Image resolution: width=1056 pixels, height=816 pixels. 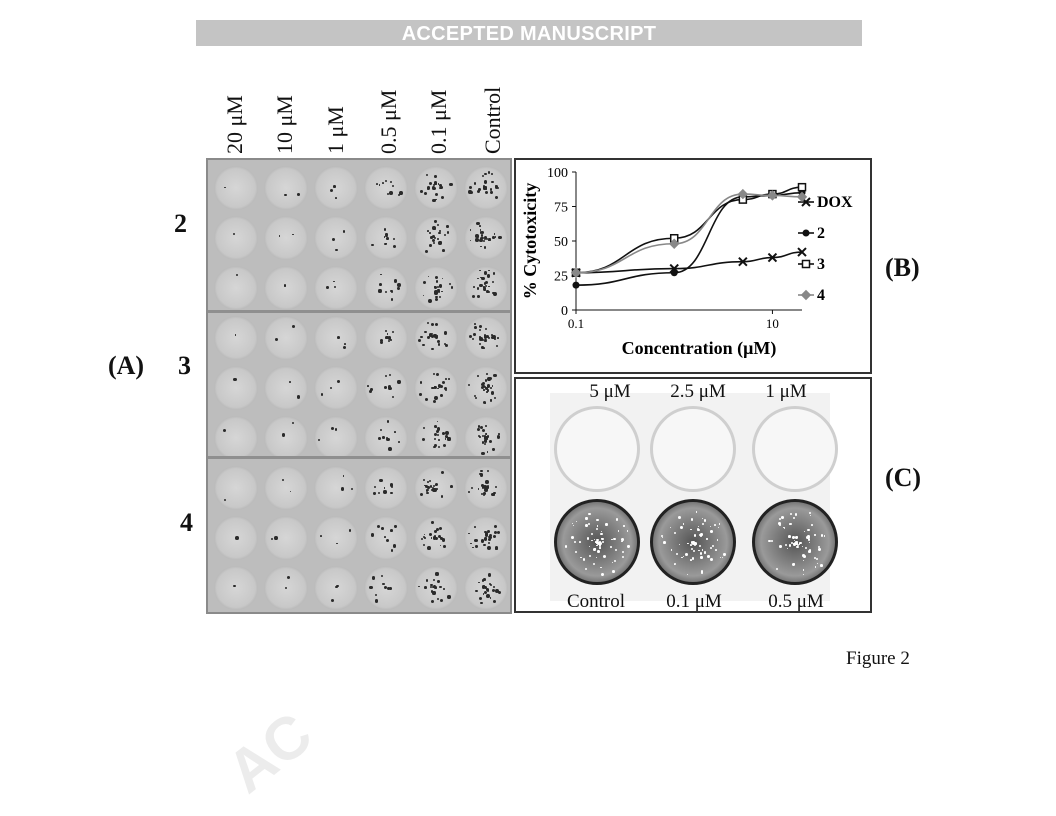 What do you see at coordinates (835, 202) in the screenshot?
I see `legend-label: DOX` at bounding box center [835, 202].